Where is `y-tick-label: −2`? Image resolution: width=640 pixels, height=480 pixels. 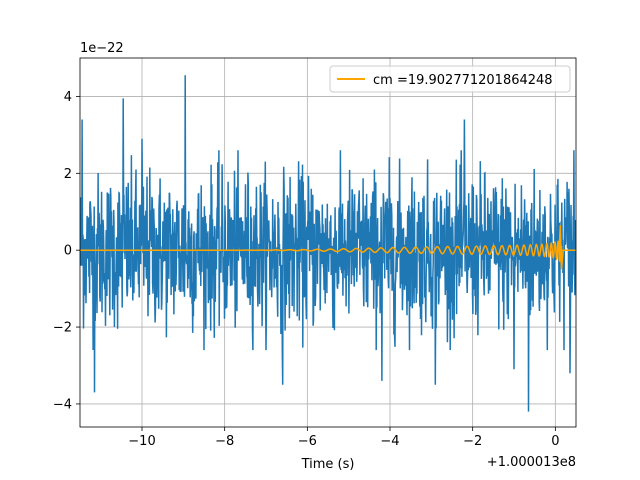 y-tick-label: −2 is located at coordinates (62, 328).